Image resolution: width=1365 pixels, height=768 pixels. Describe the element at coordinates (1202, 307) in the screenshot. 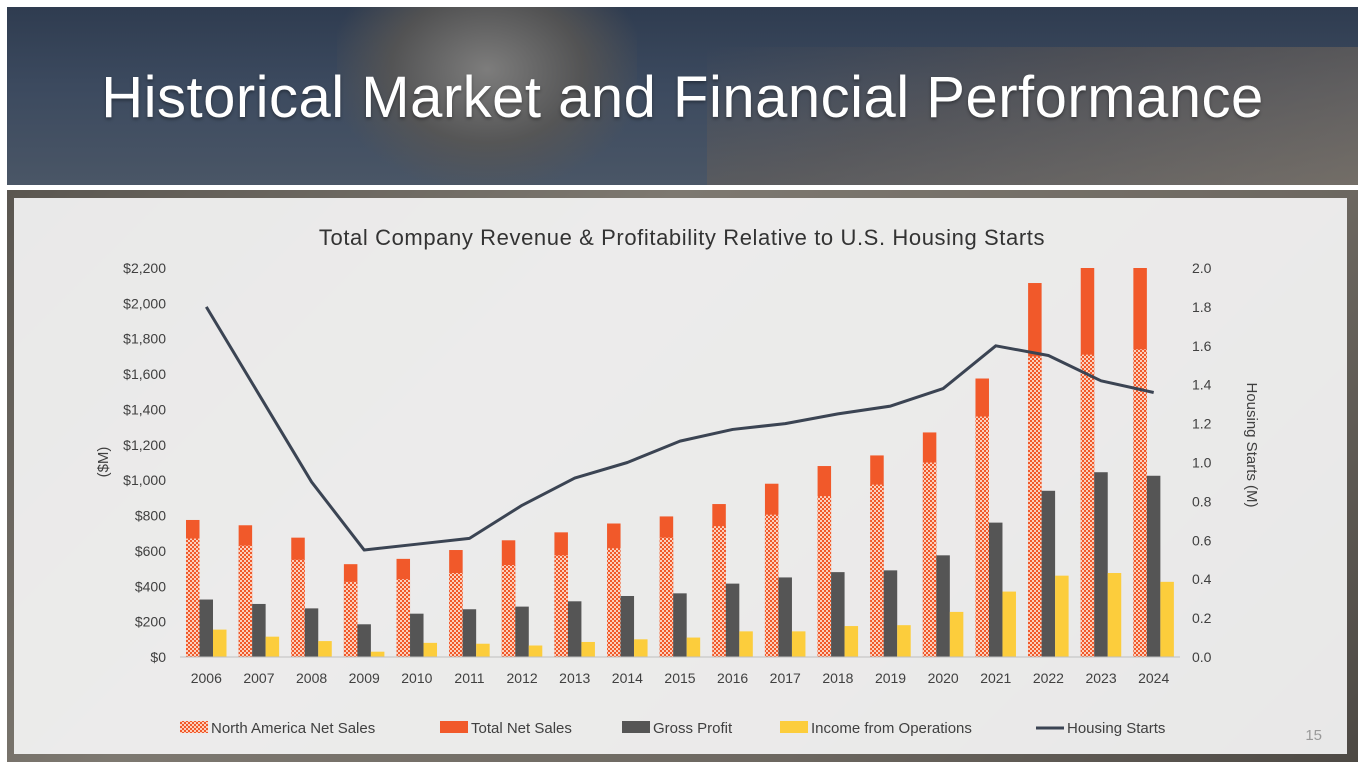

I see `y2-tick-label: 1.8` at that location.